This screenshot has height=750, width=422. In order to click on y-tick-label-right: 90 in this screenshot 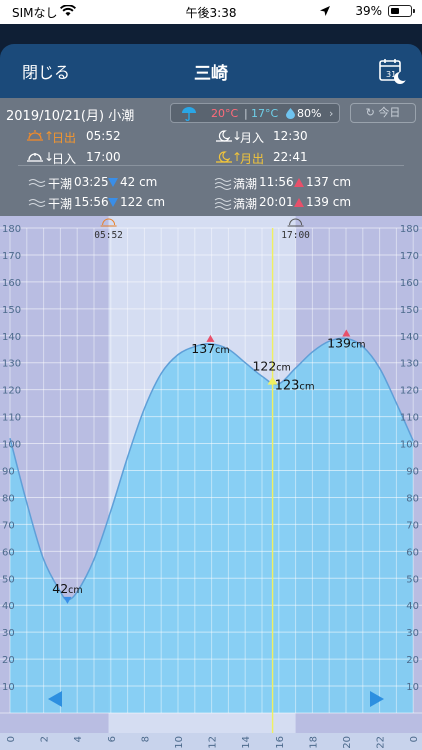, I will do `click(412, 472)`.